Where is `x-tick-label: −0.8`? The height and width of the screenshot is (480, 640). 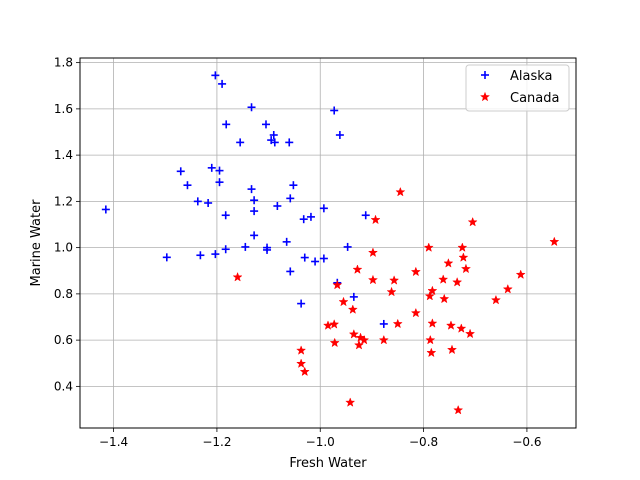 x-tick-label: −0.8 is located at coordinates (423, 442).